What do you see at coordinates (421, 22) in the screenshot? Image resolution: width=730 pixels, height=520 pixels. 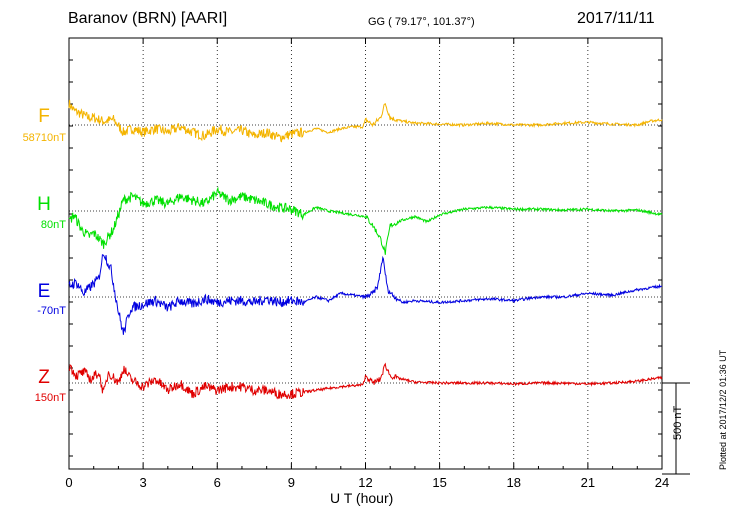 I see `coordinates-label: GG ( 79.17°, 101.37°)` at bounding box center [421, 22].